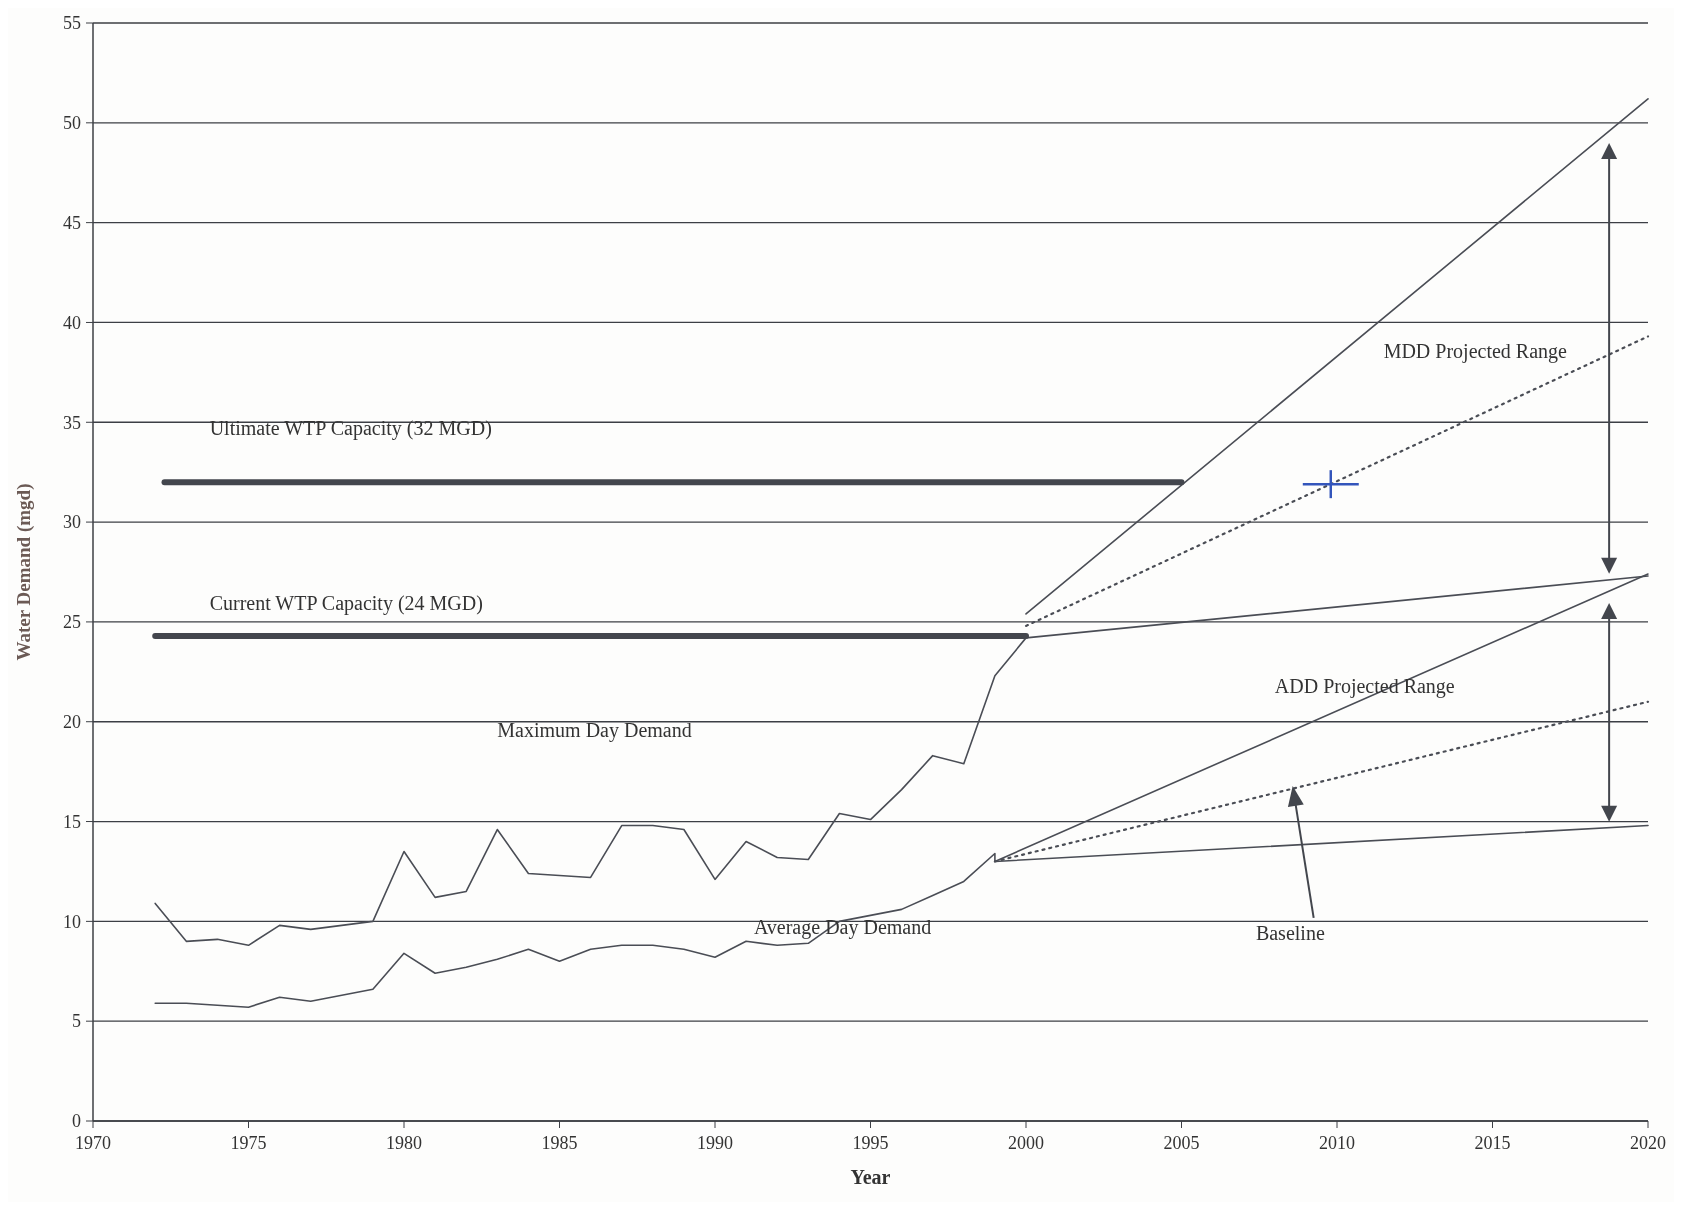  I want to click on y-tick-label: 20, so click(72, 722).